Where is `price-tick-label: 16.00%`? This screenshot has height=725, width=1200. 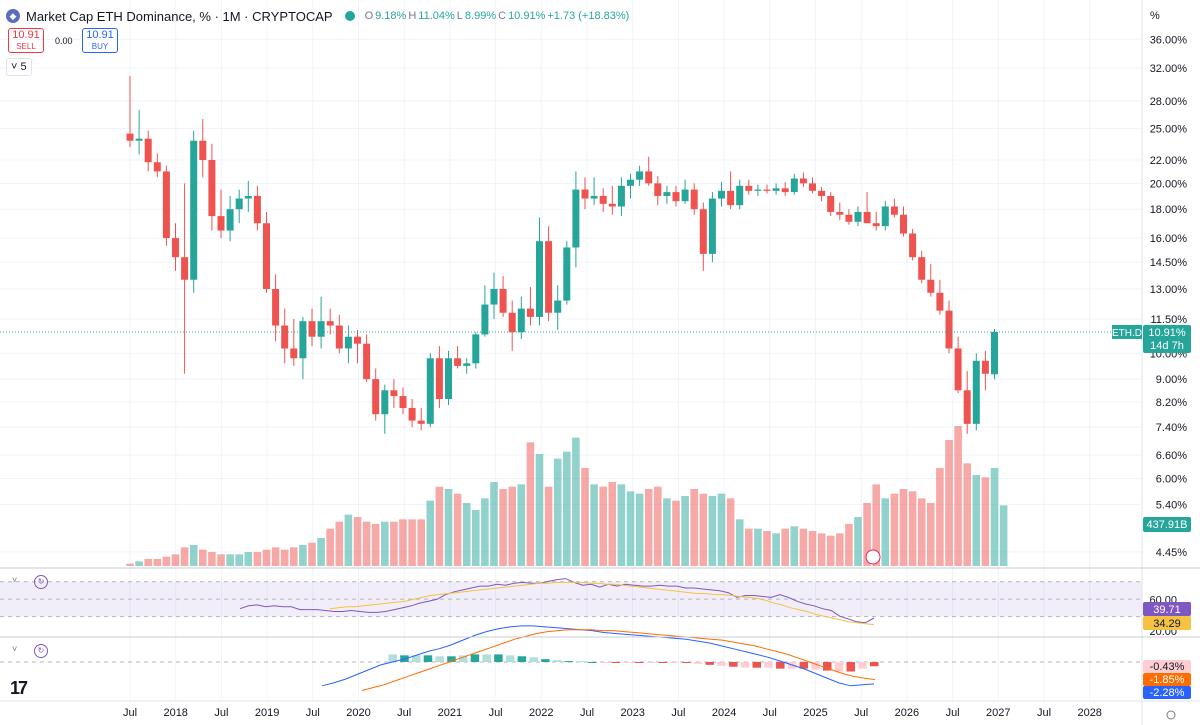 price-tick-label: 16.00% is located at coordinates (1169, 239).